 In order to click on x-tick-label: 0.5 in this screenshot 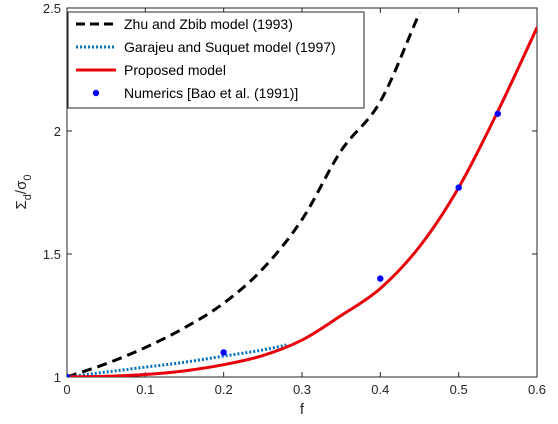, I will do `click(459, 389)`.